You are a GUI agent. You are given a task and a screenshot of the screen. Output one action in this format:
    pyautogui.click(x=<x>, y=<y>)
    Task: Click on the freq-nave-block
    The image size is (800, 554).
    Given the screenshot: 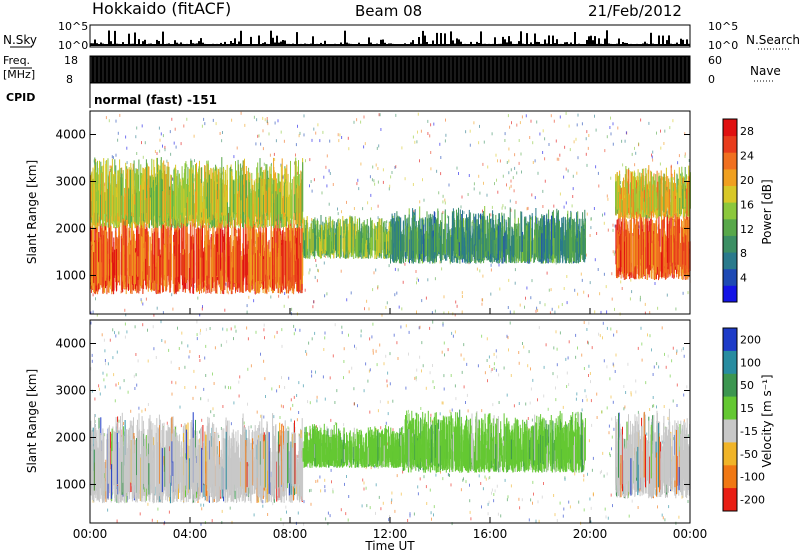 What is the action you would take?
    pyautogui.click(x=390, y=69)
    